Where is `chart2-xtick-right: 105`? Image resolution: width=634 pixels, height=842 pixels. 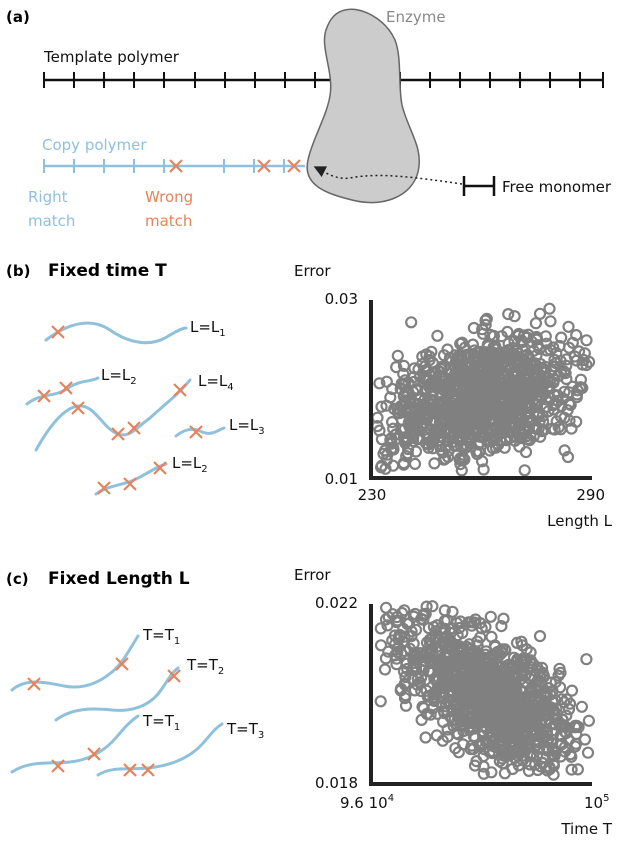
chart2-xtick-right: 105 is located at coordinates (596, 802).